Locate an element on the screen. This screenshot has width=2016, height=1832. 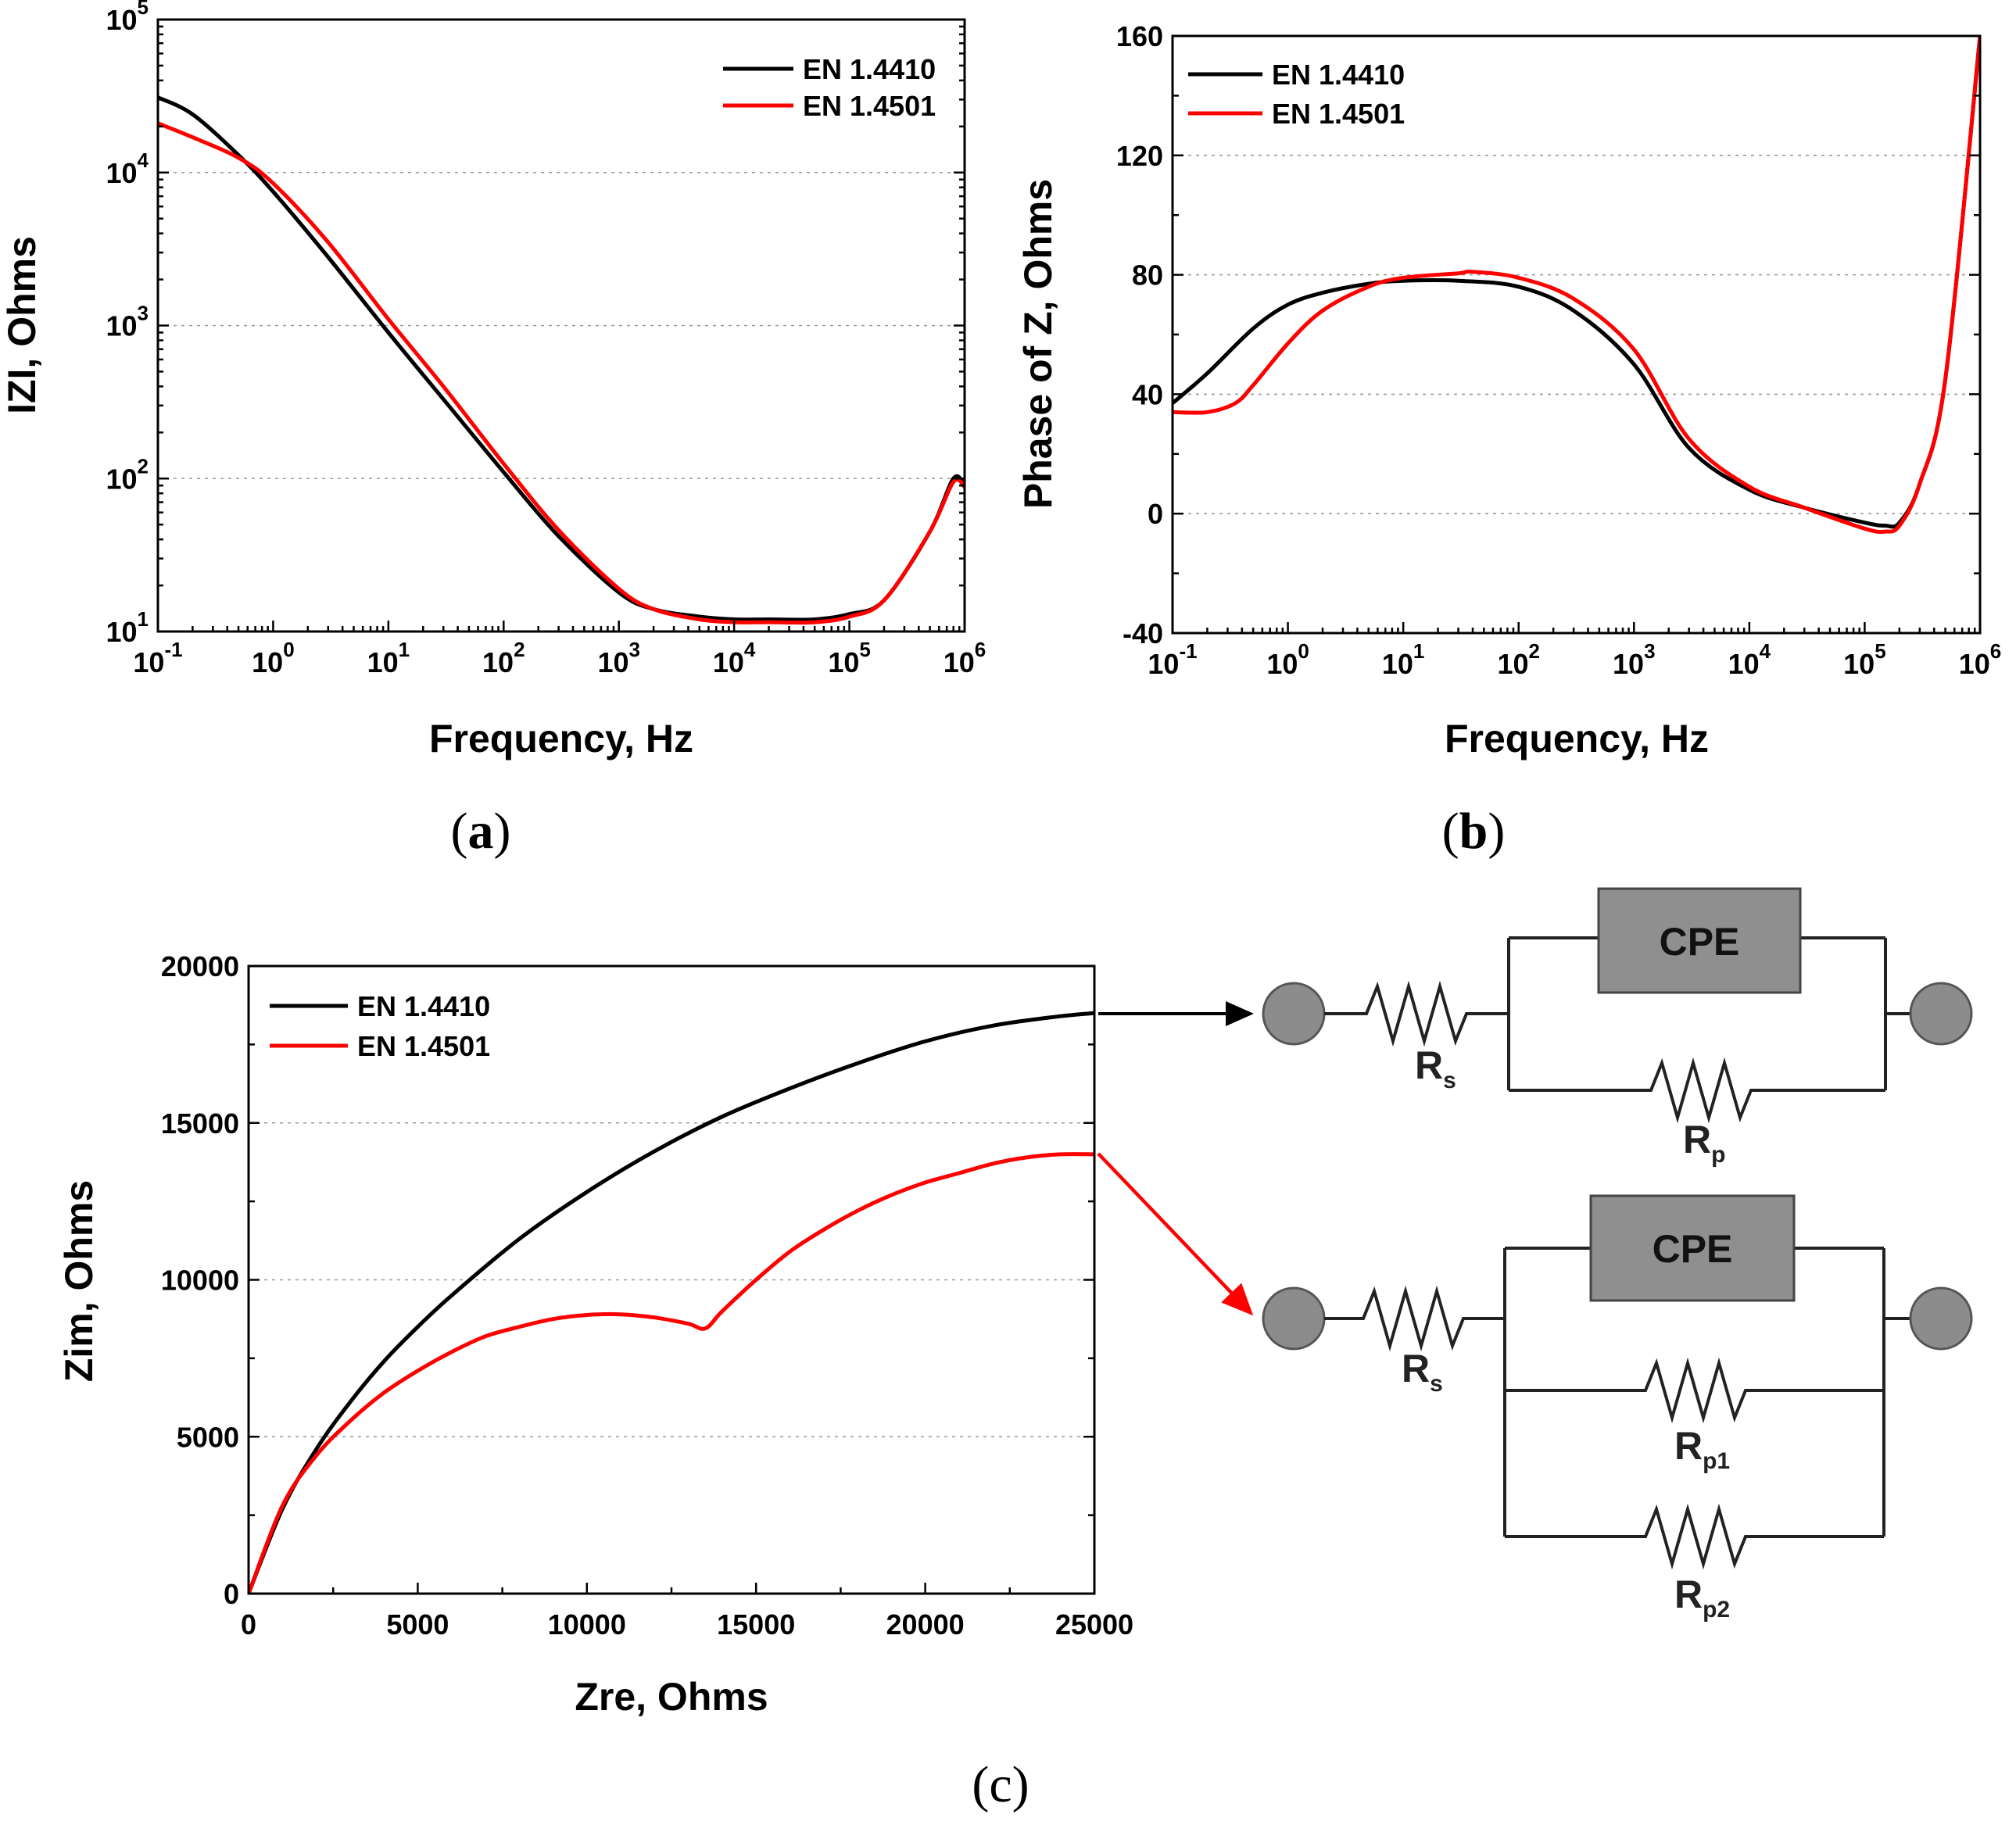
y-tick-label: 101 is located at coordinates (128, 627).